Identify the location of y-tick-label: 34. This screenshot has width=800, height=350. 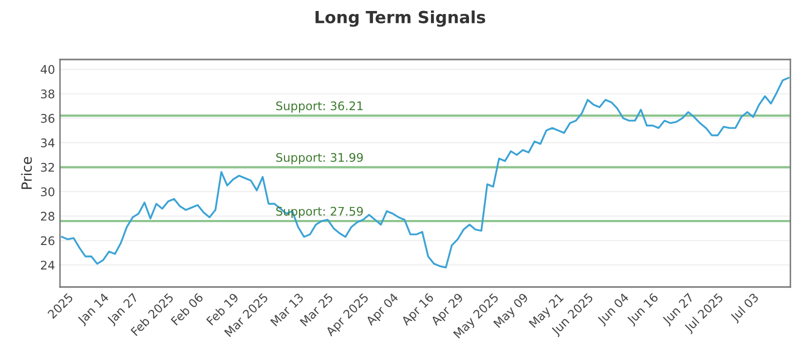
(47, 143).